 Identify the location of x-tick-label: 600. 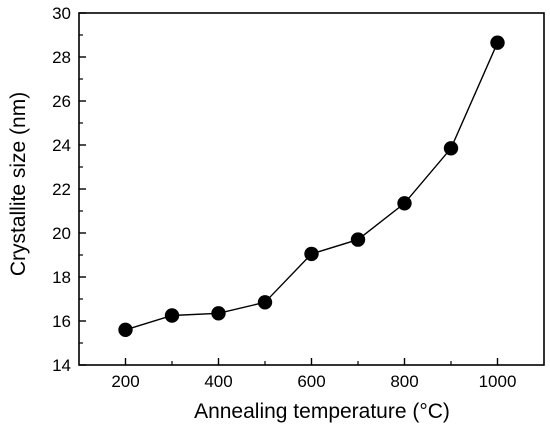
(311, 381).